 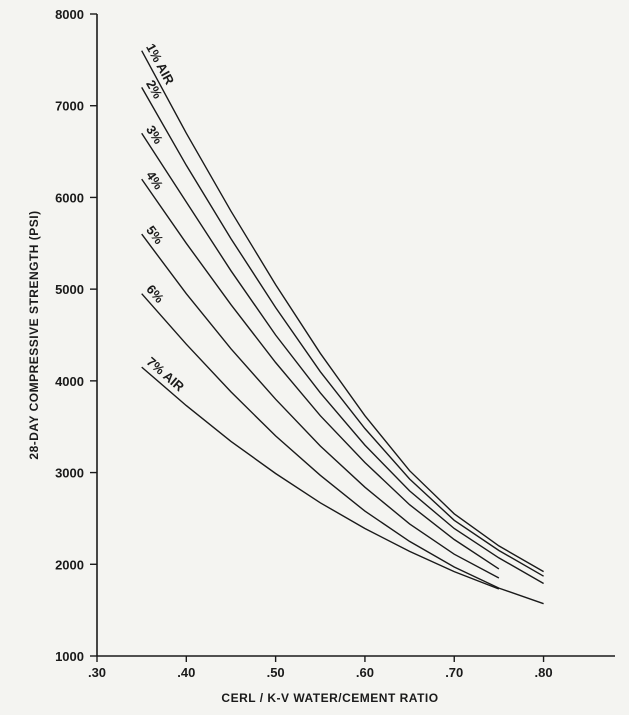 What do you see at coordinates (69, 473) in the screenshot?
I see `y-tick-label: 3000` at bounding box center [69, 473].